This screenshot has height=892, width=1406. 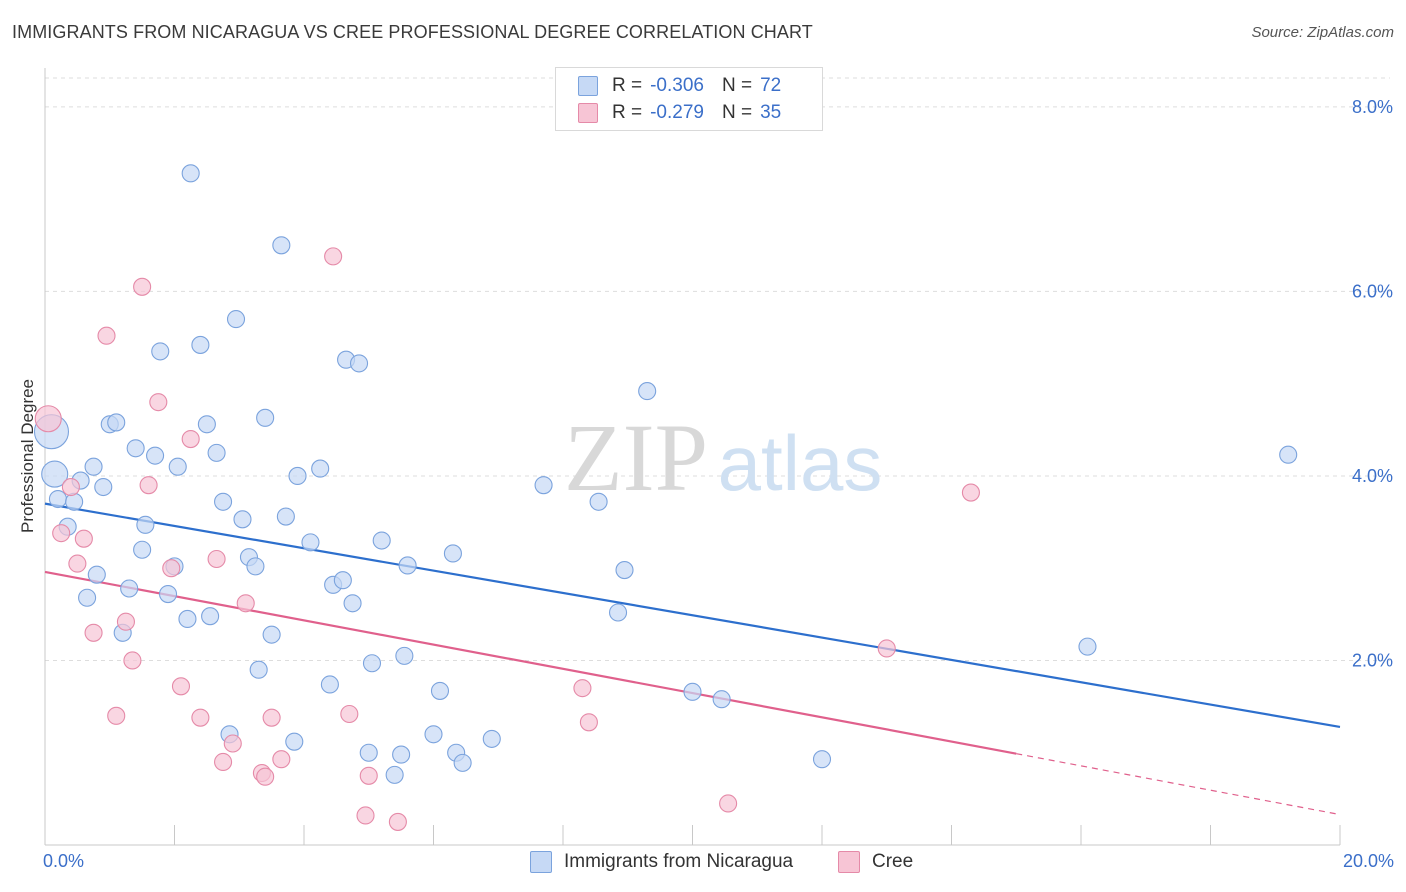 I want to click on legend-item-cree: Cree, so click(x=875, y=862).